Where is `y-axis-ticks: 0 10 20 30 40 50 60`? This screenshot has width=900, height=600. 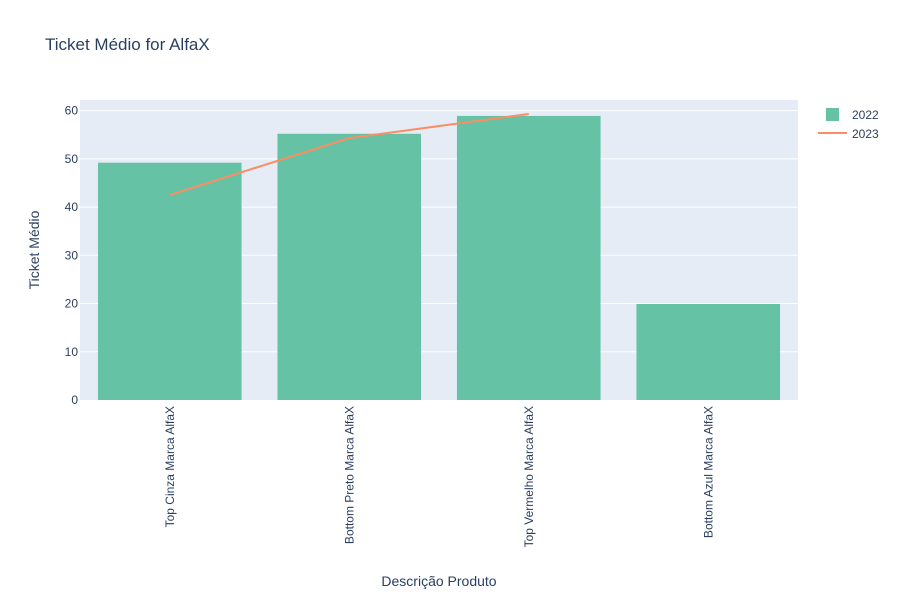 y-axis-ticks: 0 10 20 30 40 50 60 is located at coordinates (72, 255).